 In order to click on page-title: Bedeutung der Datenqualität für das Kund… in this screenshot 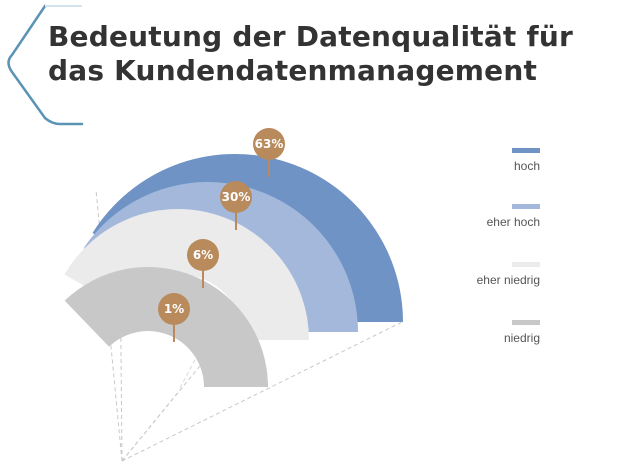, I will do `click(310, 54)`.